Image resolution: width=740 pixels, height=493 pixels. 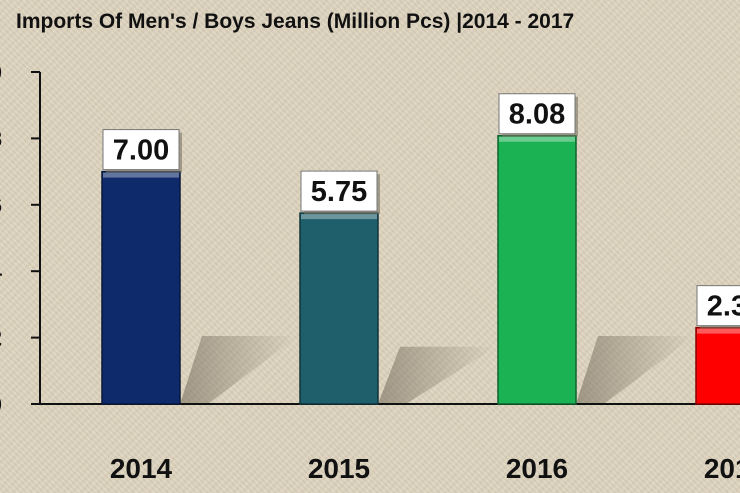 I want to click on value-label: 7.00, so click(x=141, y=151).